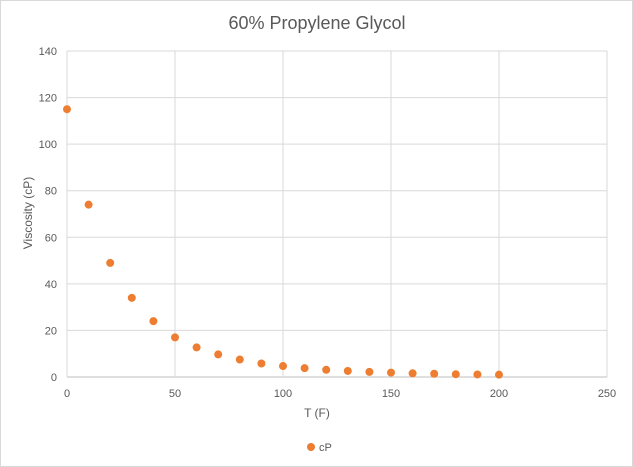 This screenshot has height=467, width=633. What do you see at coordinates (51, 285) in the screenshot?
I see `y-tick-label: 40` at bounding box center [51, 285].